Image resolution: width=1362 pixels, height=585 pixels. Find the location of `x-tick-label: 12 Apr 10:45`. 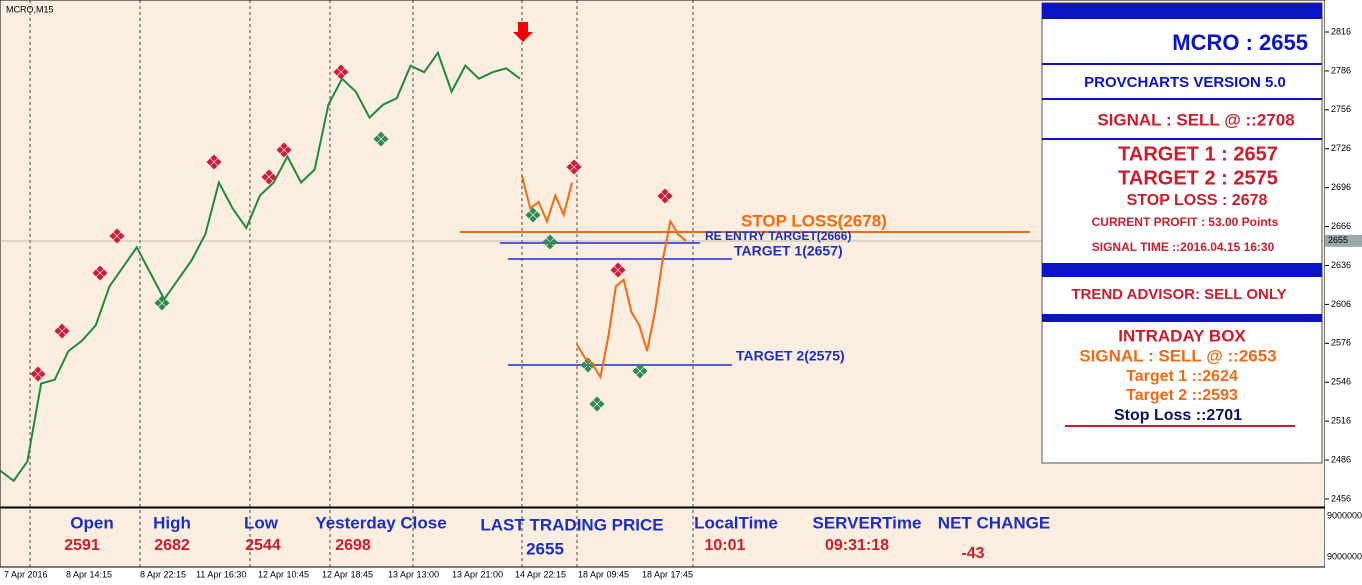

x-tick-label: 12 Apr 10:45 is located at coordinates (283, 574).